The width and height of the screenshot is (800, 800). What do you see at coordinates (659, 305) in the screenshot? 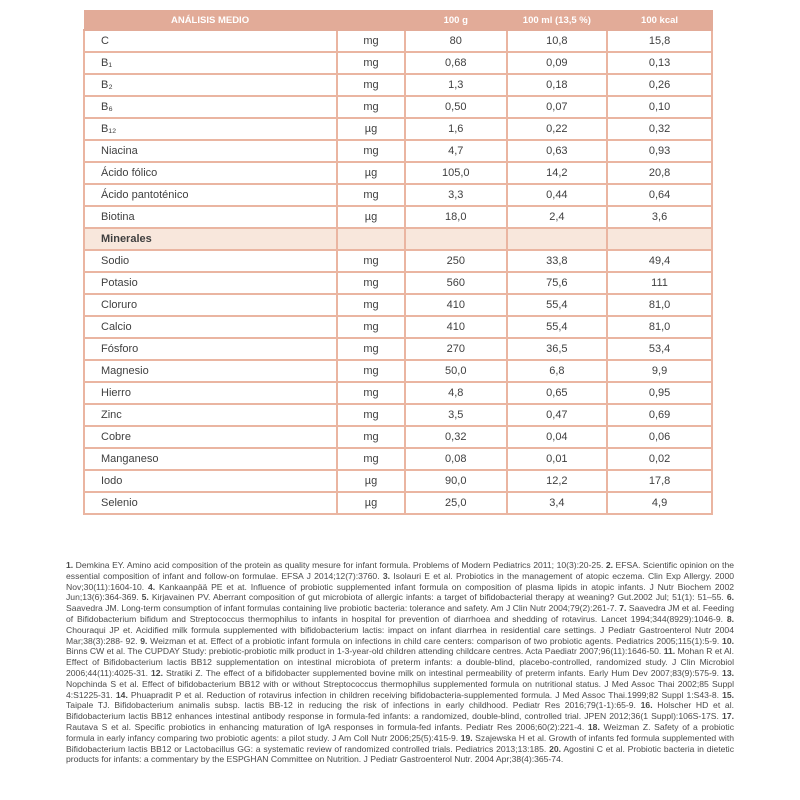
I see `value-100kcal-cell: 81,0` at bounding box center [659, 305].